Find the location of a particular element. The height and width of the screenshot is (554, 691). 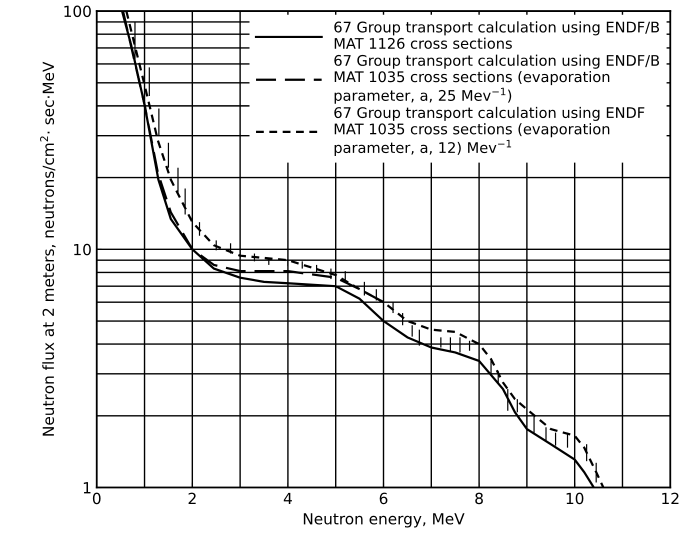

x-tick-label: 8 is located at coordinates (479, 498).